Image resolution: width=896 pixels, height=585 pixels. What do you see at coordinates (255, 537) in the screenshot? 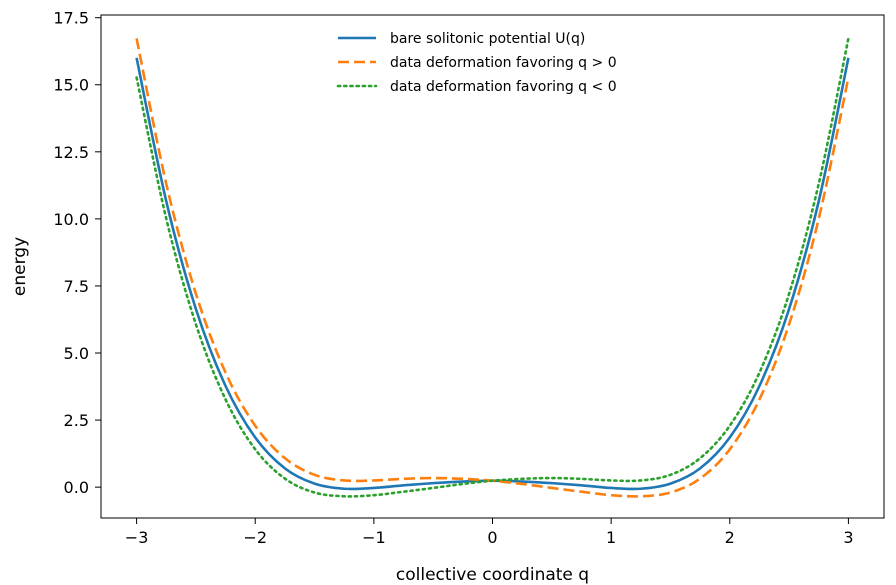
I see `x-tick-label: −2` at bounding box center [255, 537].